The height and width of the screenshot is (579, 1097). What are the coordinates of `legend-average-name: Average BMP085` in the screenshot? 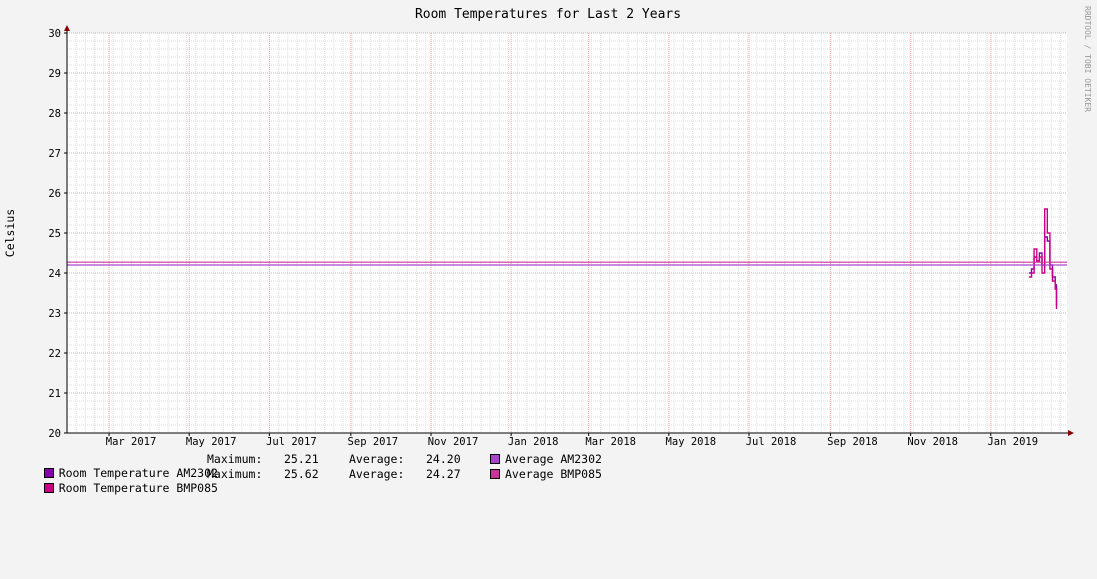 It's located at (553, 474).